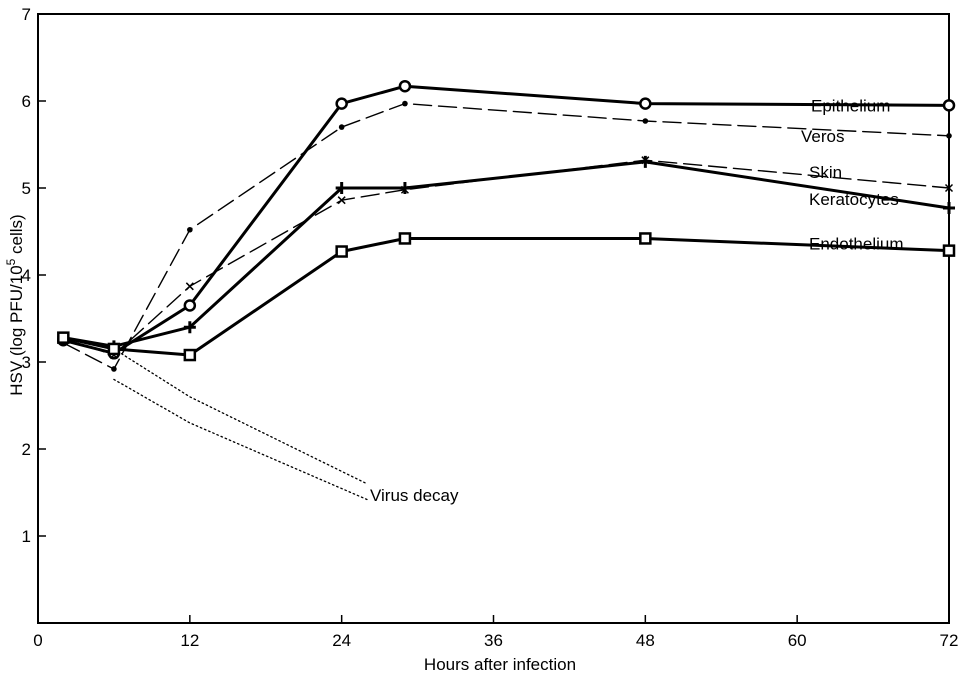 Image resolution: width=966 pixels, height=674 pixels. Describe the element at coordinates (26, 362) in the screenshot. I see `y-tick-label: 3` at that location.